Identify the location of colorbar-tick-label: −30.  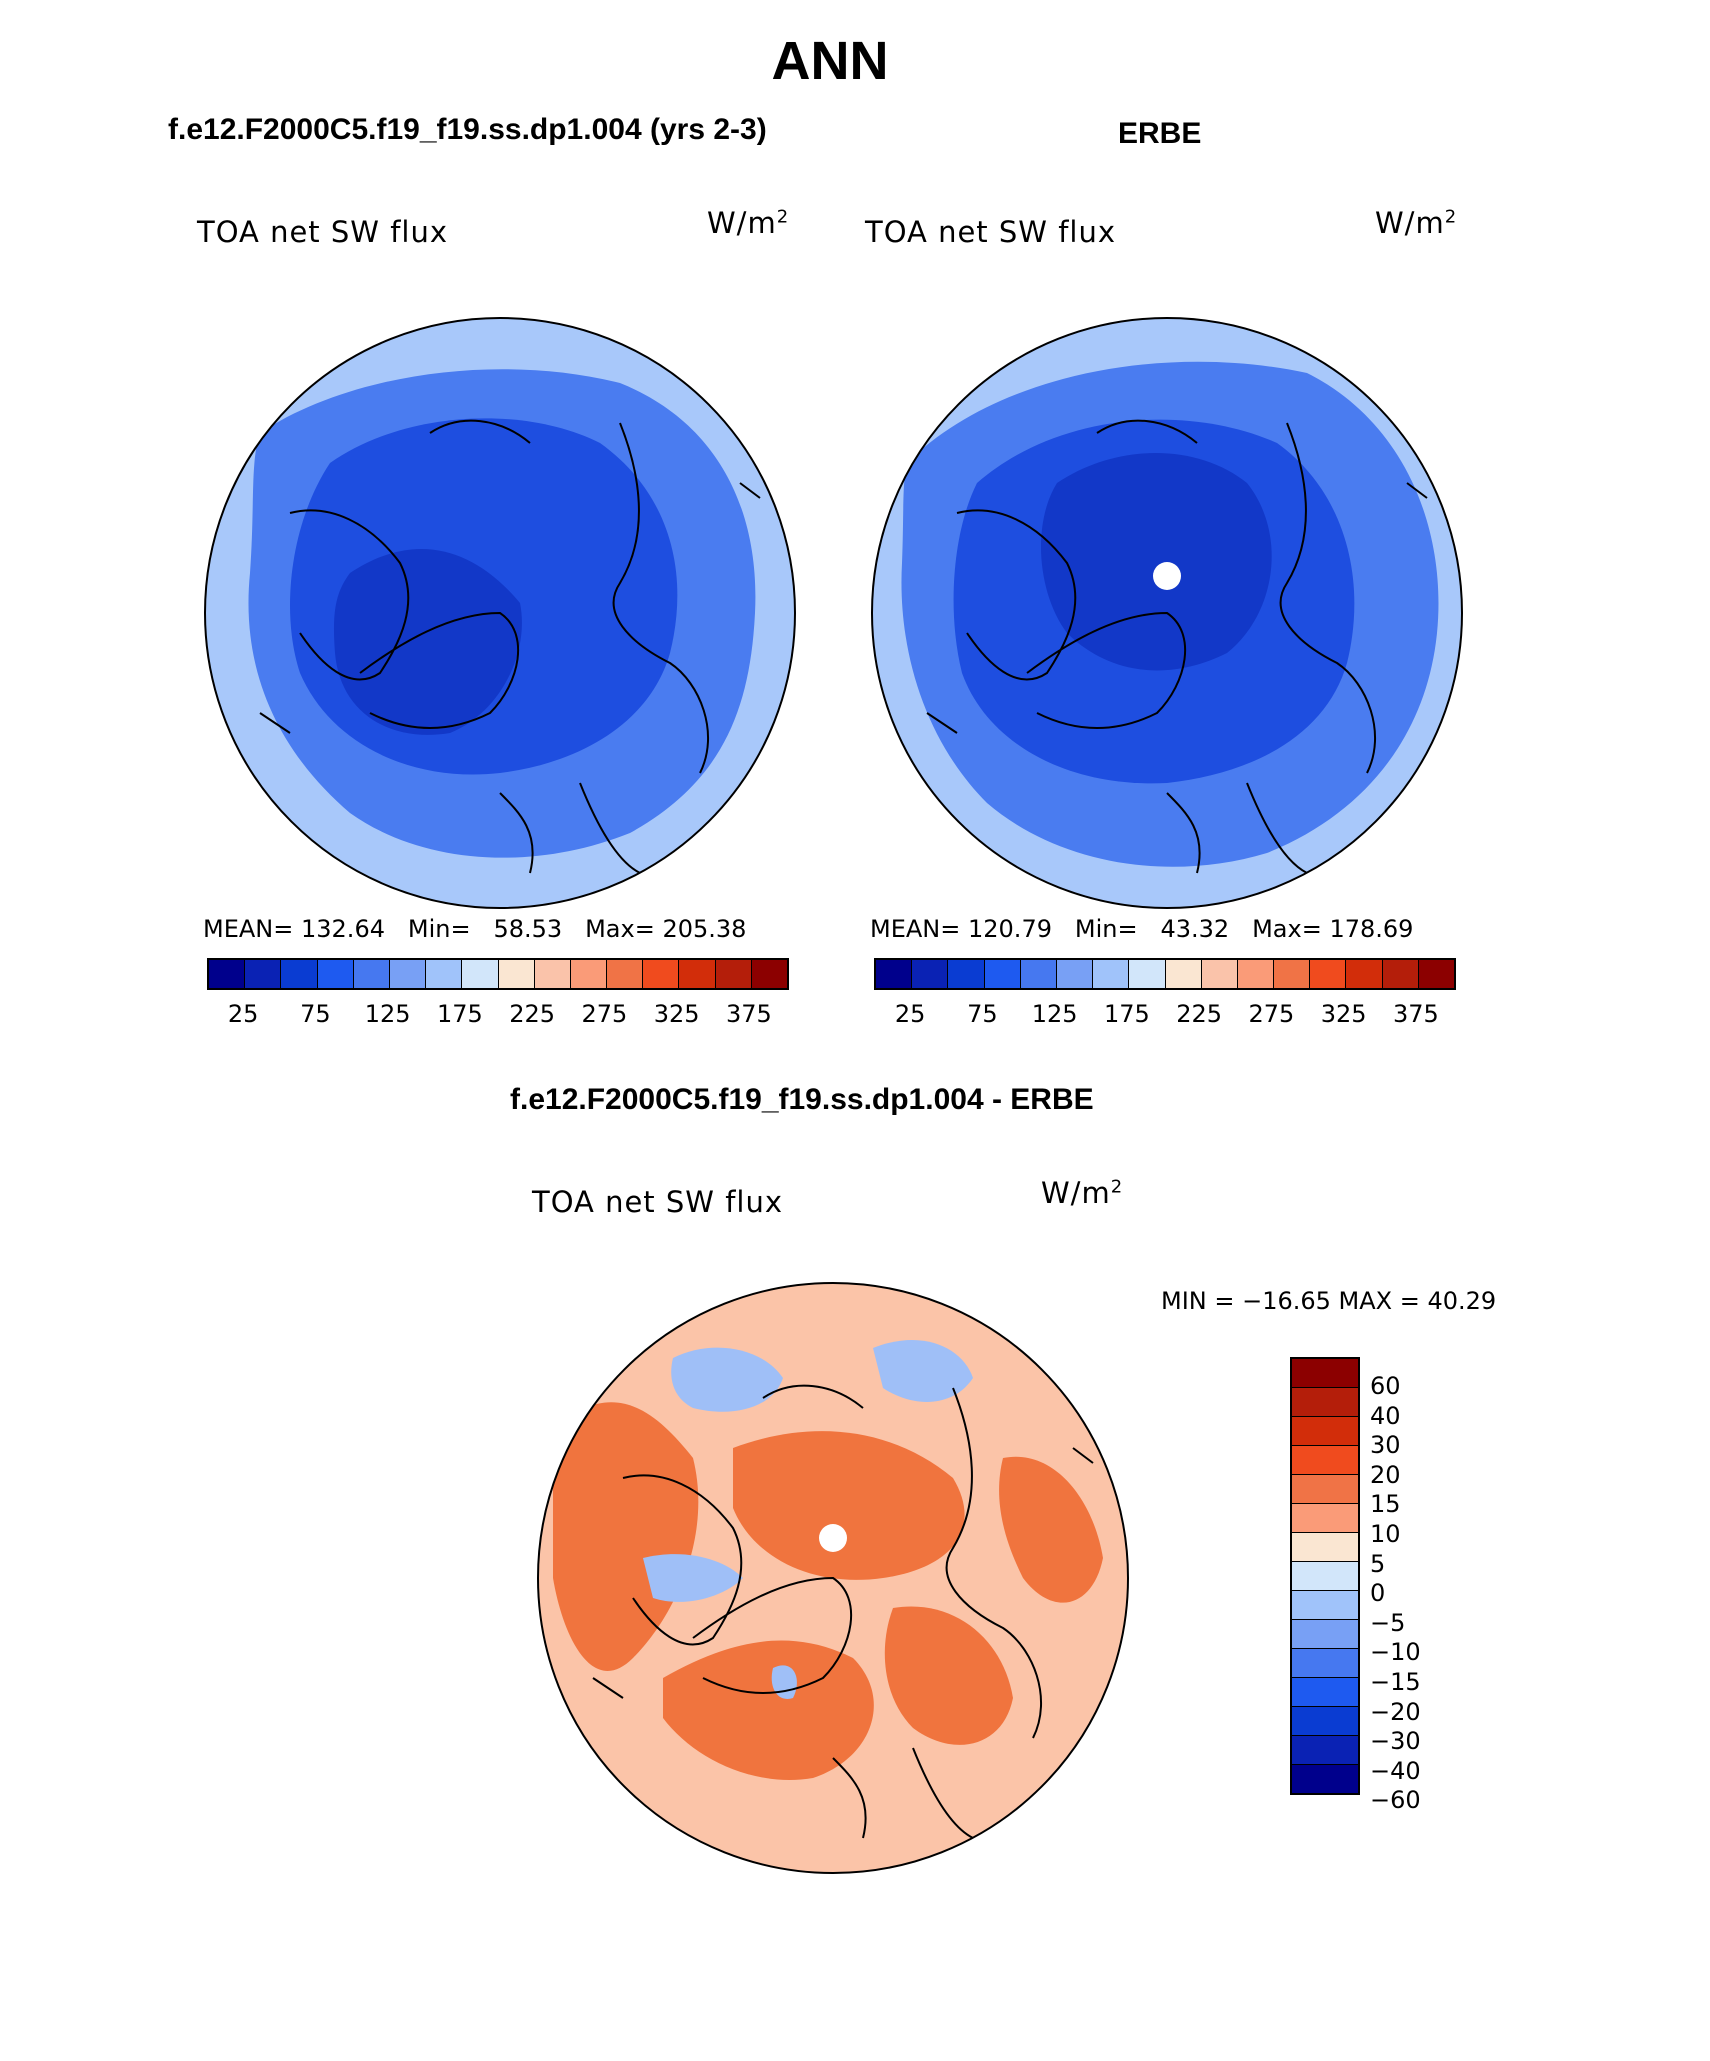
(1395, 1741).